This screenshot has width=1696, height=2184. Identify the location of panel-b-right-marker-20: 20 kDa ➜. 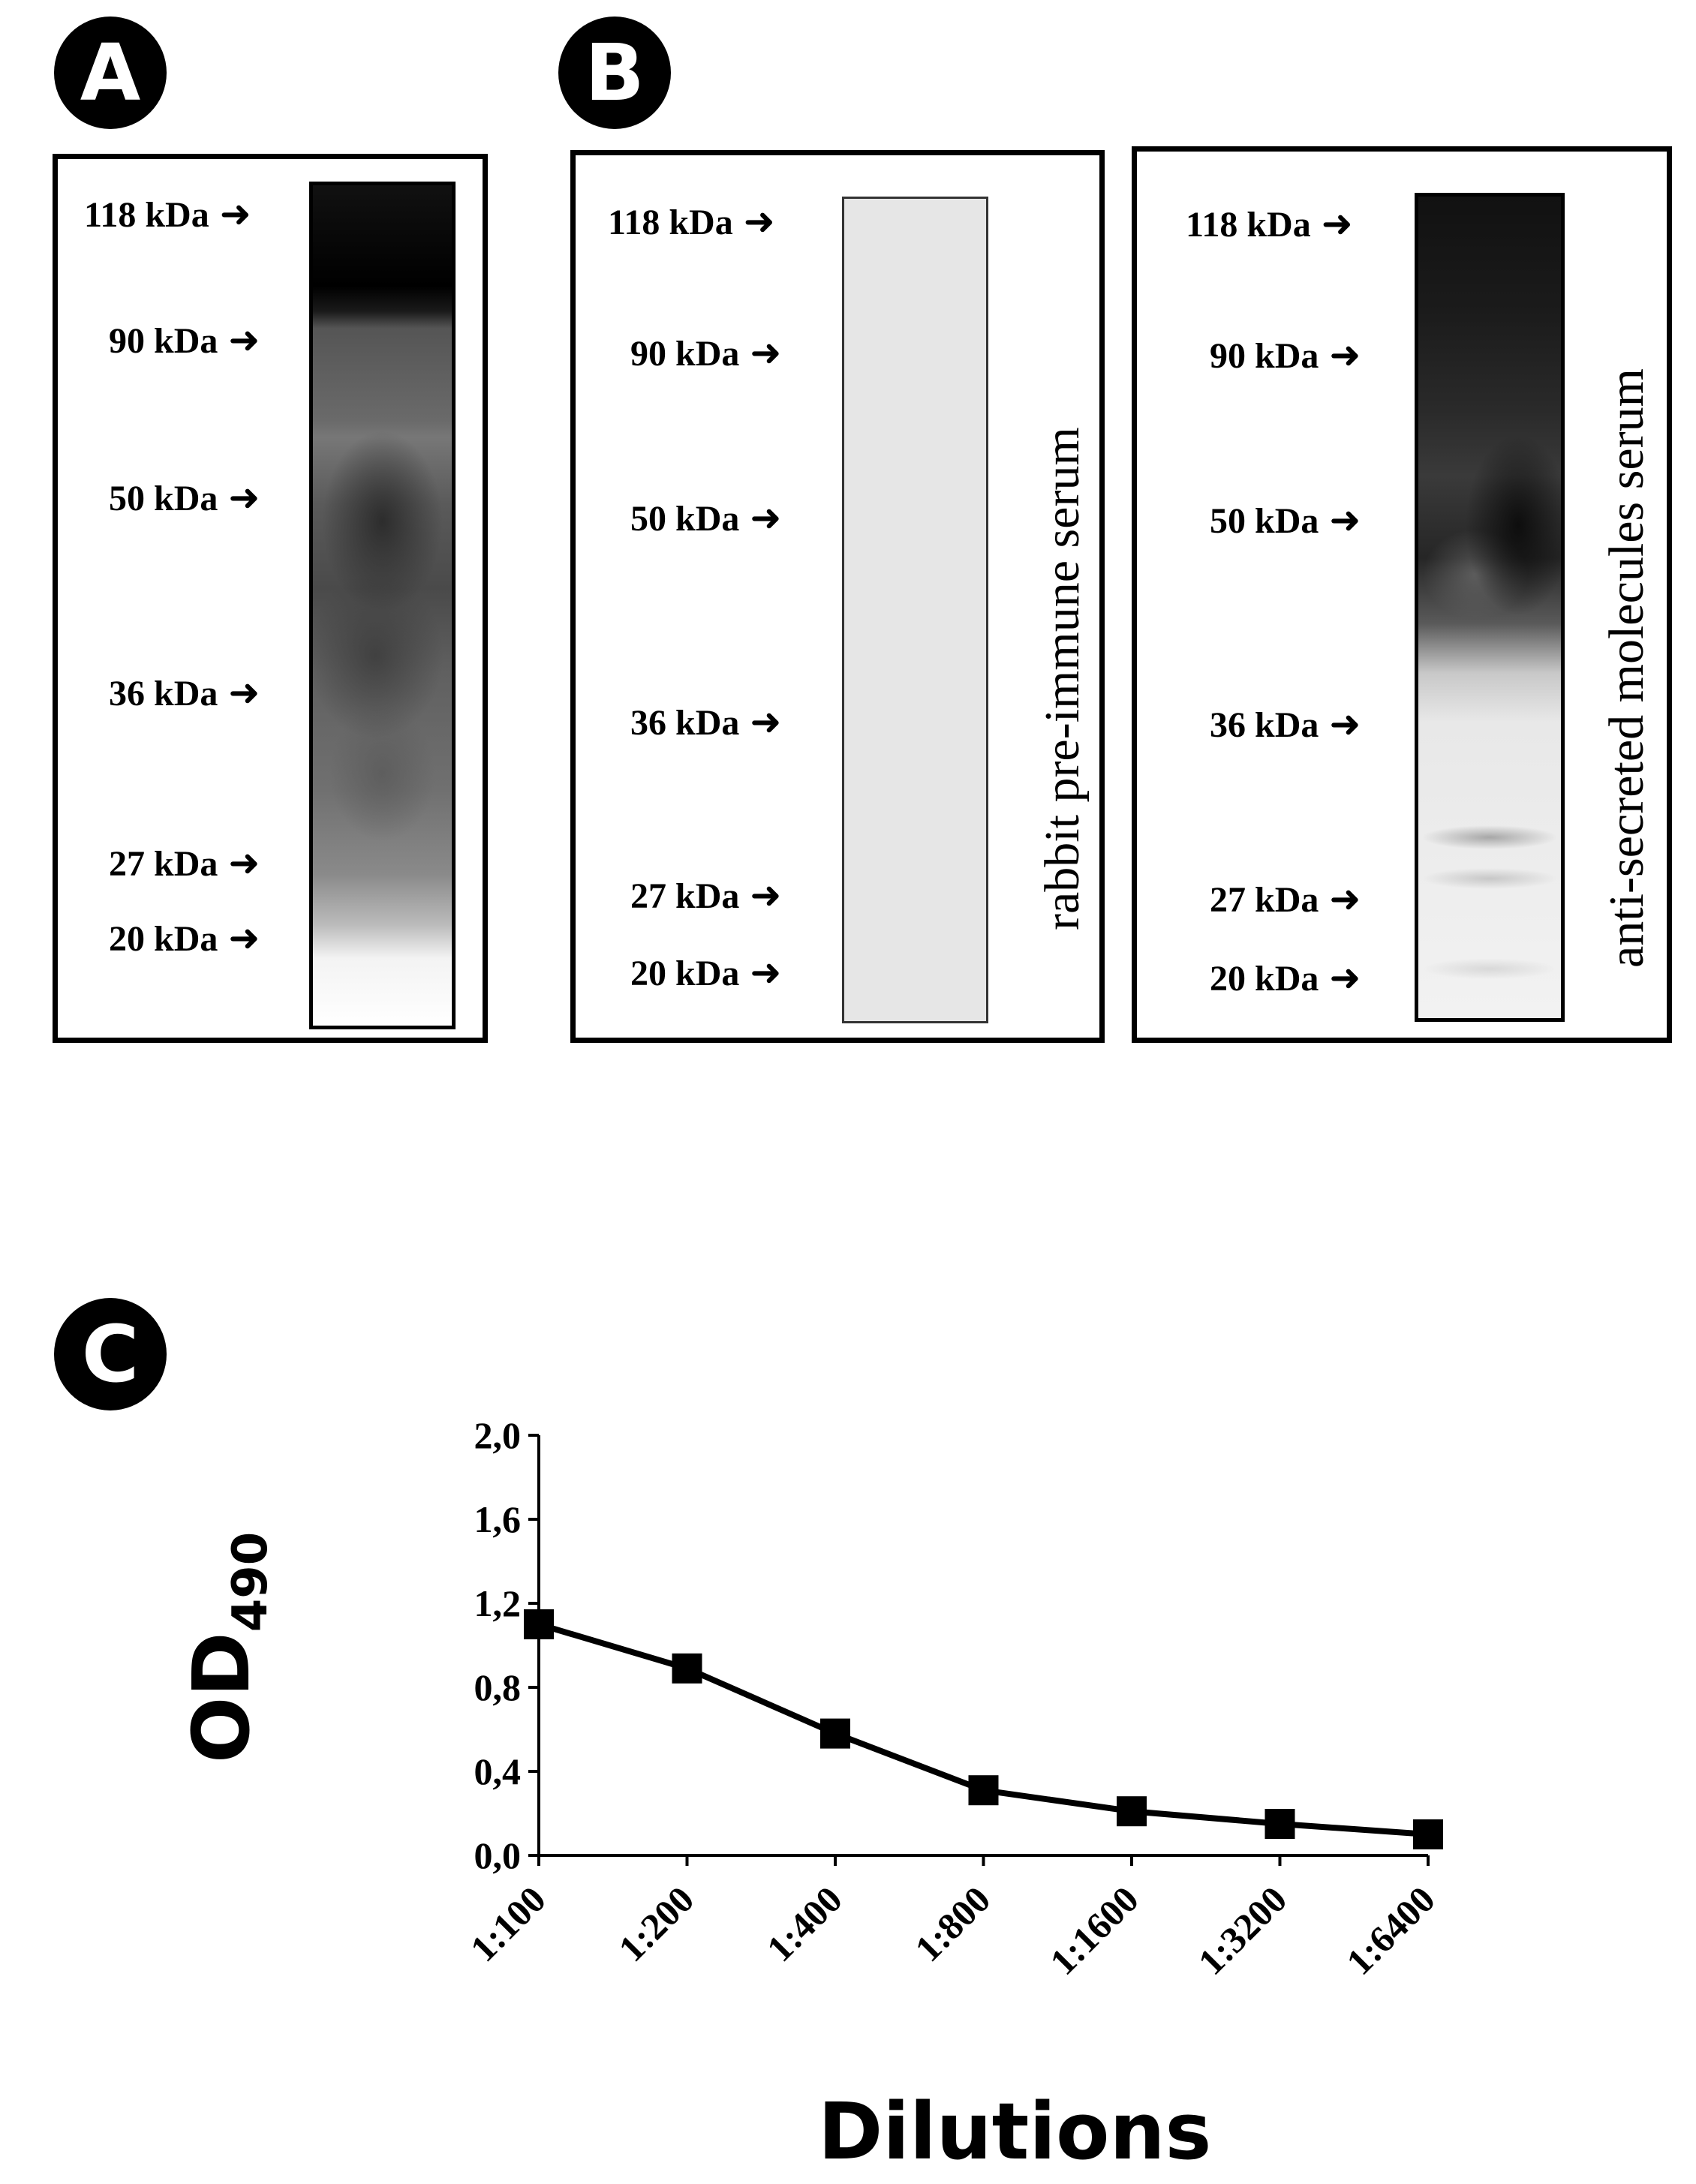
(1285, 977).